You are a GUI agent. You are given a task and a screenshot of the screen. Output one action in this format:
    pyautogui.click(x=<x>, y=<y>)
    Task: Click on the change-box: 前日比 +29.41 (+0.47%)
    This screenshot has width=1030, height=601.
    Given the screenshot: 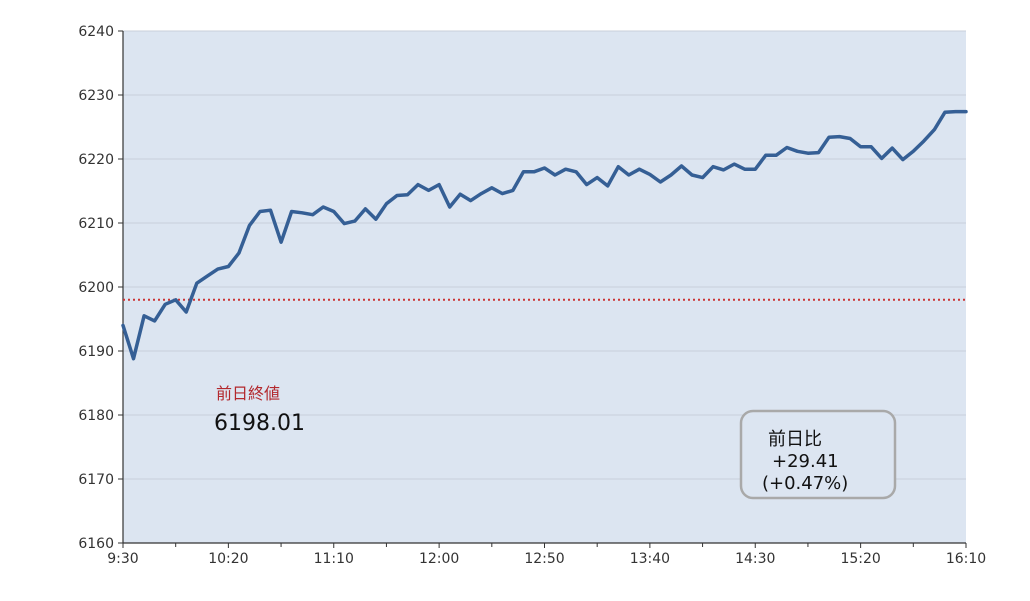 What is the action you would take?
    pyautogui.click(x=818, y=454)
    